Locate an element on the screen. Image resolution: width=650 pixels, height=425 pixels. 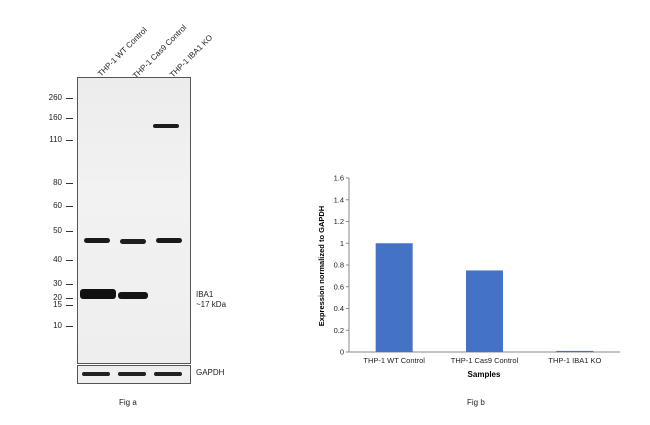
y-tick-label: 0.6 is located at coordinates (339, 286).